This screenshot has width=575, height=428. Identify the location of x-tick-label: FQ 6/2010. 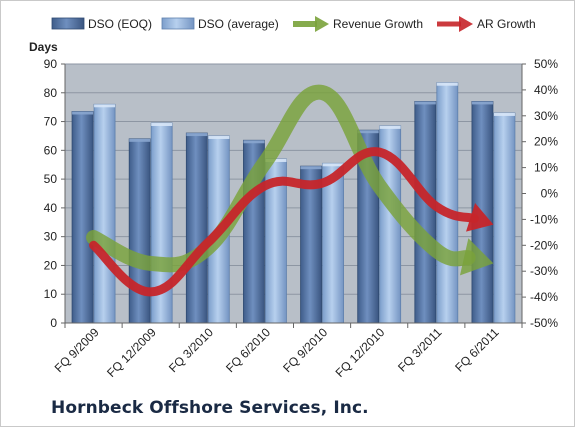
(248, 350).